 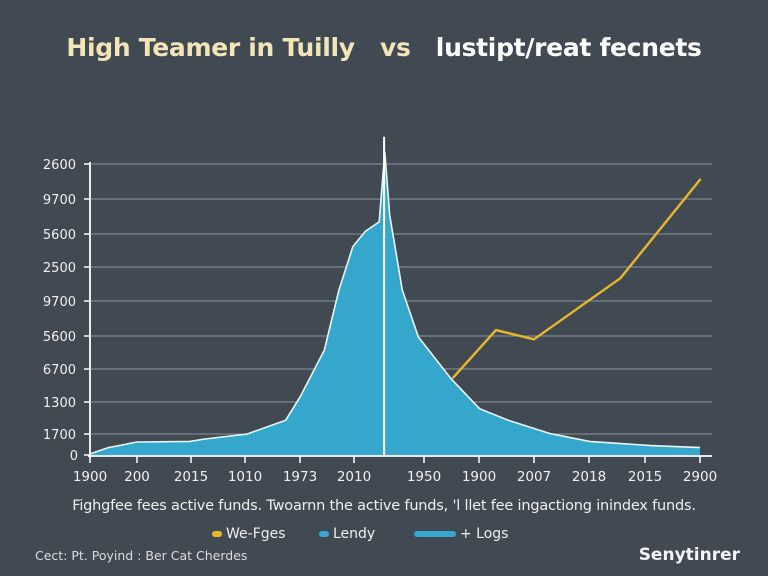 I want to click on y-tick-label: 1700, so click(x=59, y=435).